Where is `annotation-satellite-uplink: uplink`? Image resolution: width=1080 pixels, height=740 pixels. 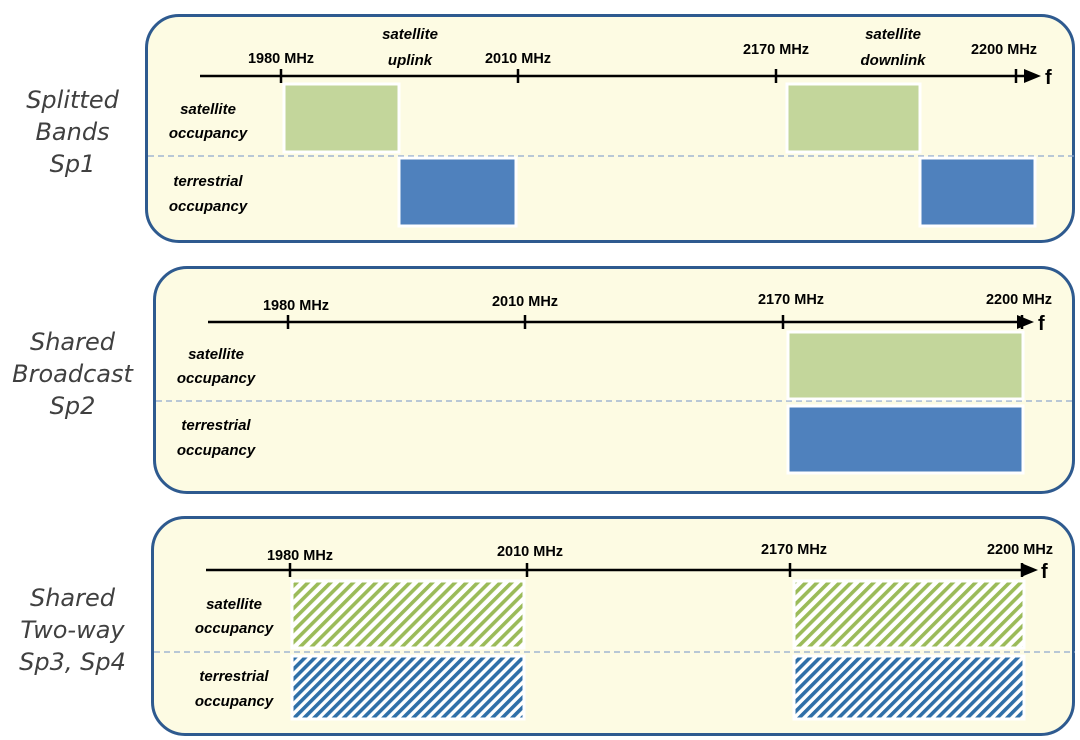
annotation-satellite-uplink: uplink is located at coordinates (410, 60).